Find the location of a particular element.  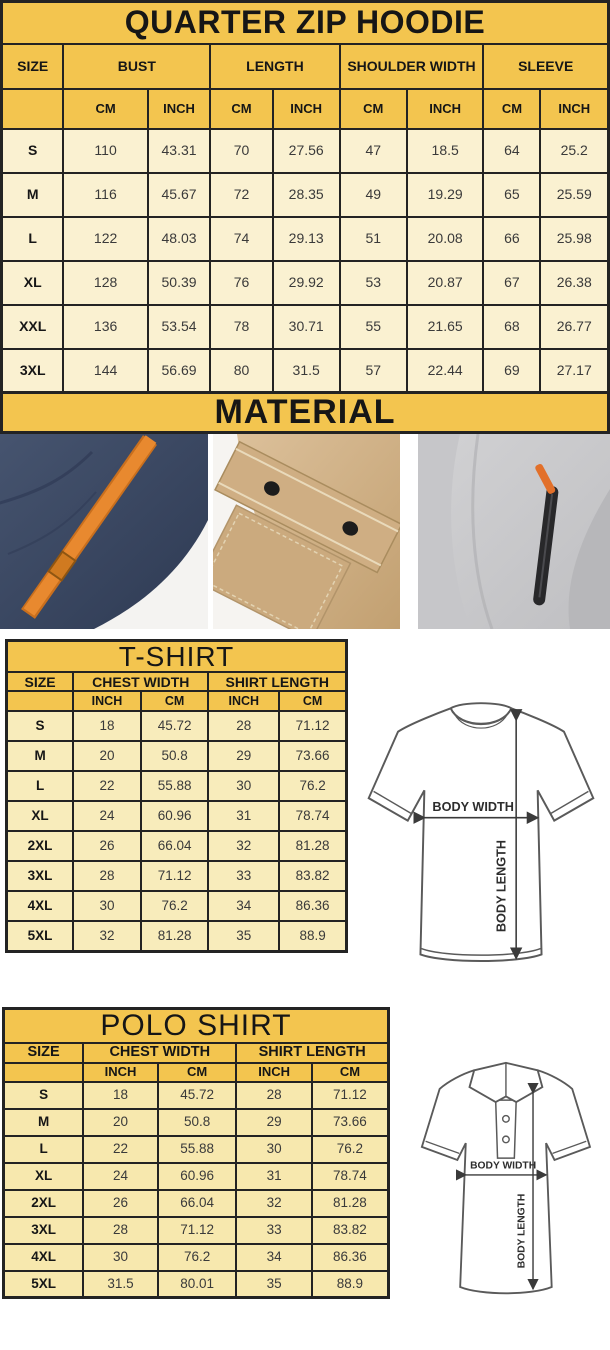

size-label-cell: 4XL is located at coordinates (43, 1257).